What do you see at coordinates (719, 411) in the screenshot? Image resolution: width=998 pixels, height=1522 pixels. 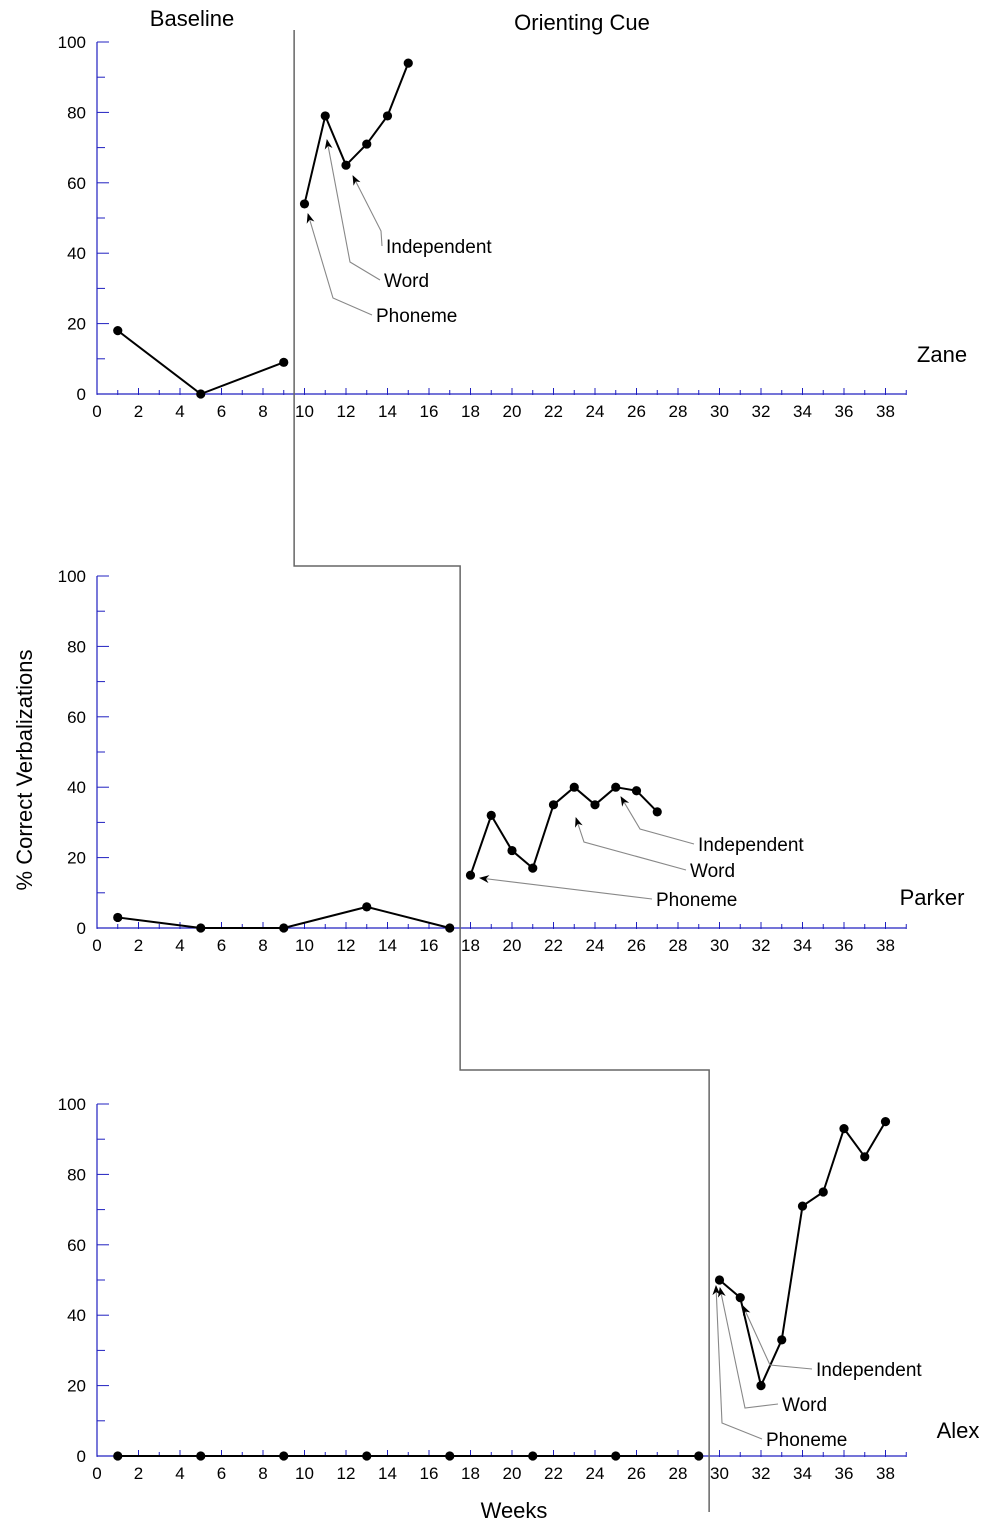 I see `x-tick-label: 30` at bounding box center [719, 411].